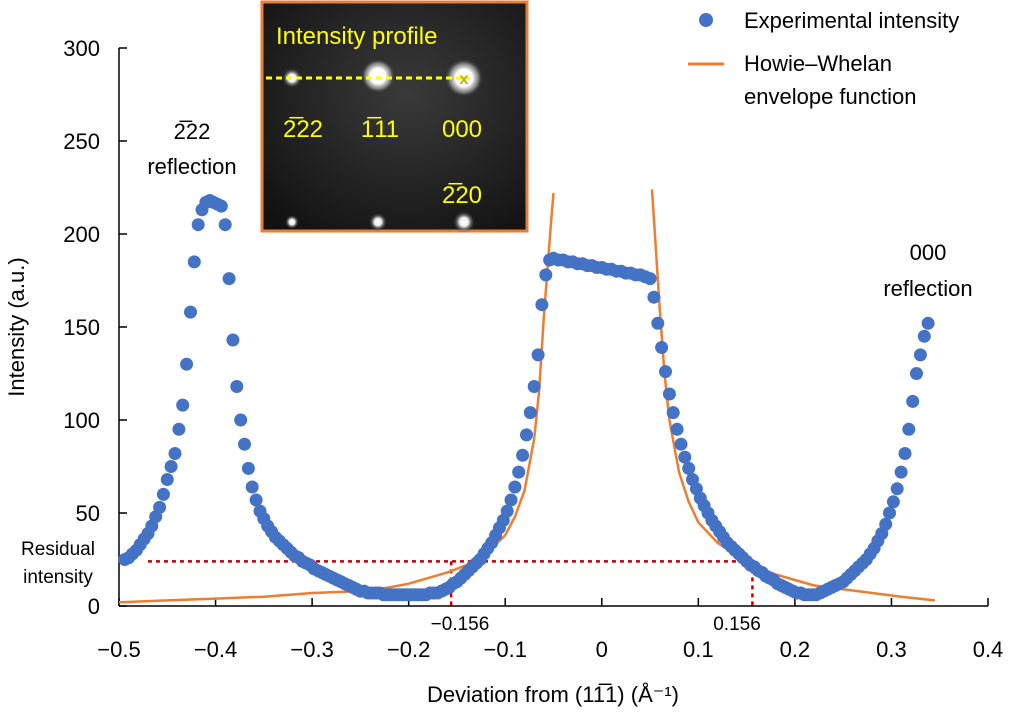  What do you see at coordinates (94, 606) in the screenshot?
I see `y-tick-label: 0` at bounding box center [94, 606].